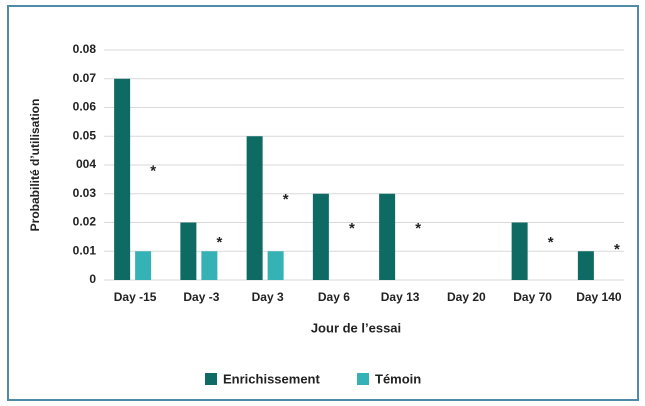 The width and height of the screenshot is (645, 406). I want to click on legend-label: Enrichissement, so click(271, 378).